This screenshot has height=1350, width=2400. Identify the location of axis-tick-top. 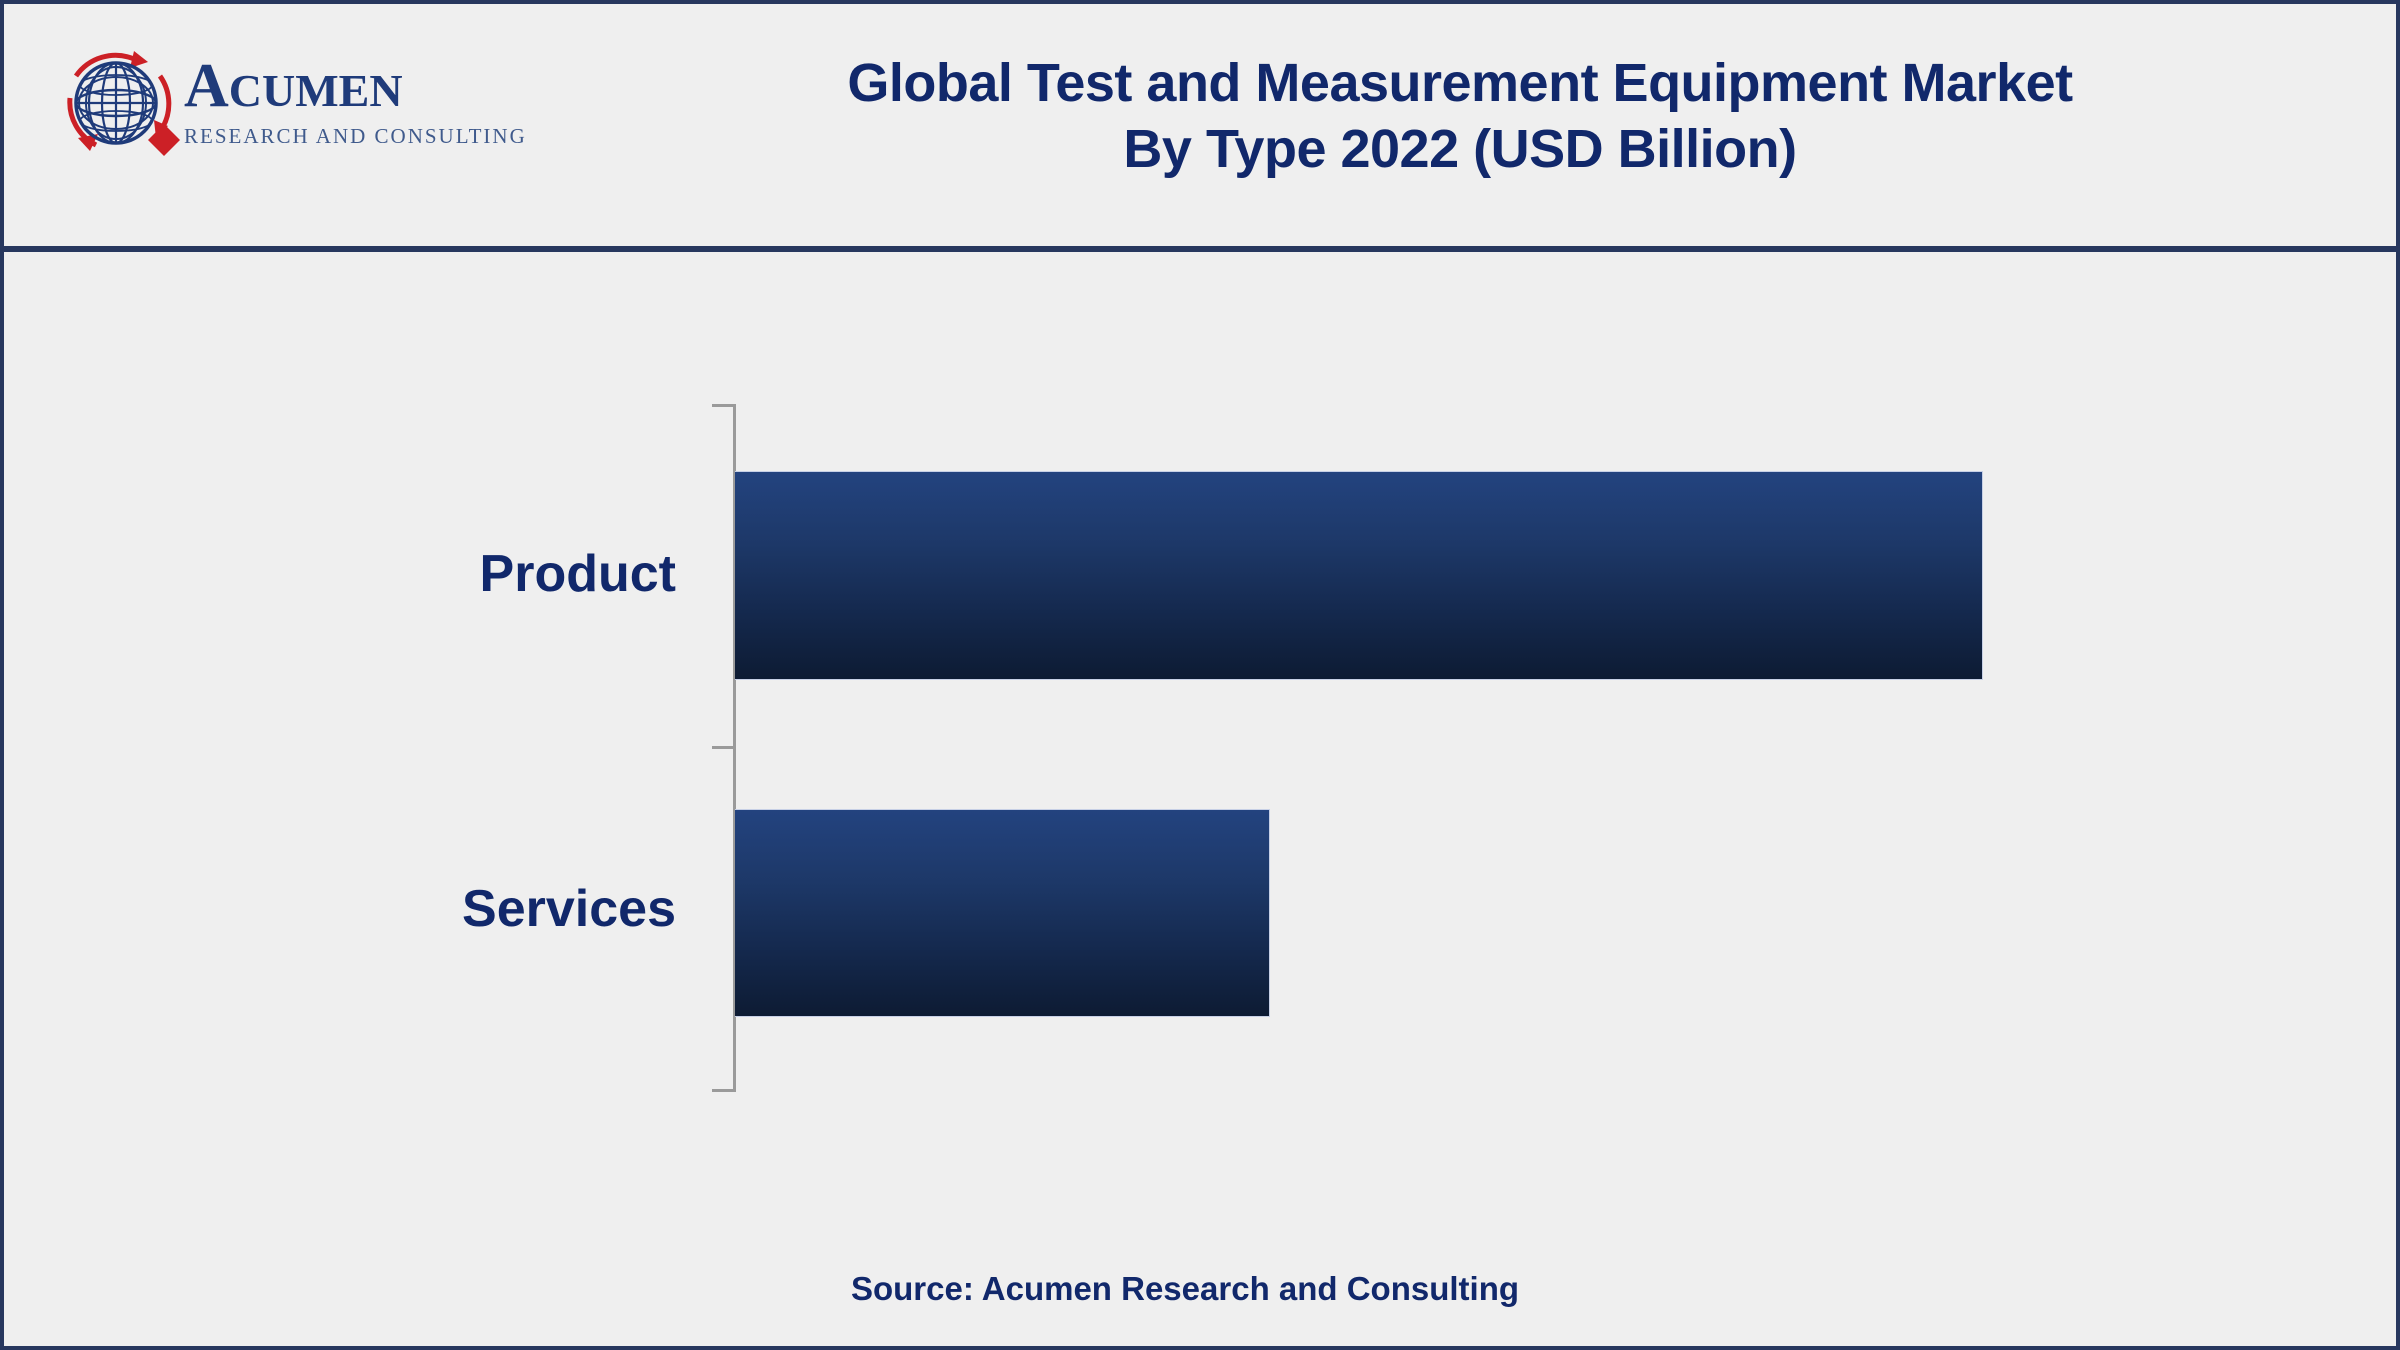
(723, 405).